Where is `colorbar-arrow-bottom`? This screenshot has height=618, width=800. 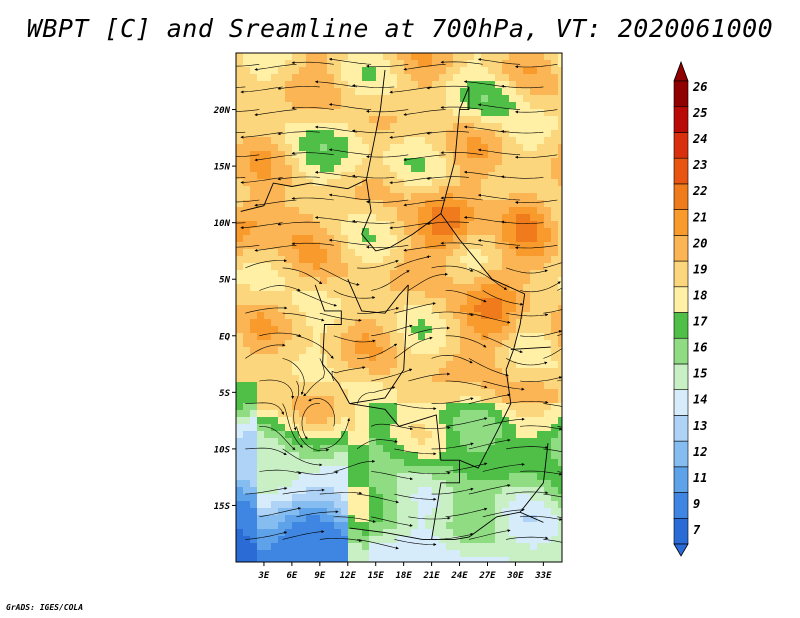 colorbar-arrow-bottom is located at coordinates (681, 550).